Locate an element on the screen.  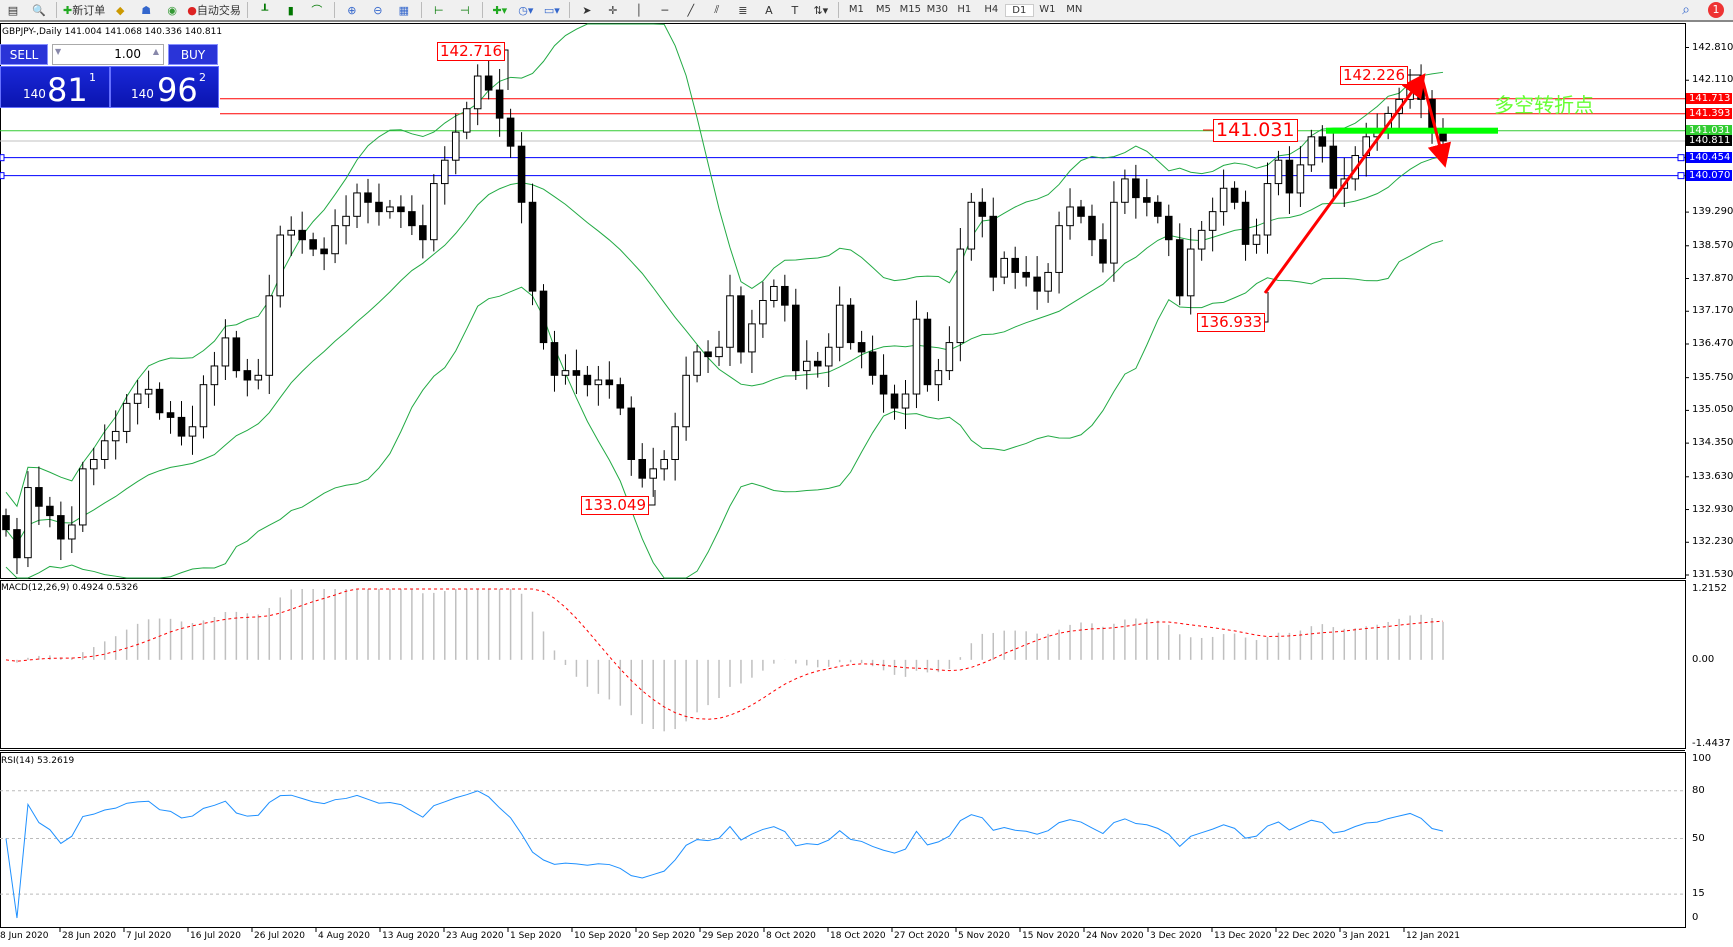
line-handle is located at coordinates (1681, 158).